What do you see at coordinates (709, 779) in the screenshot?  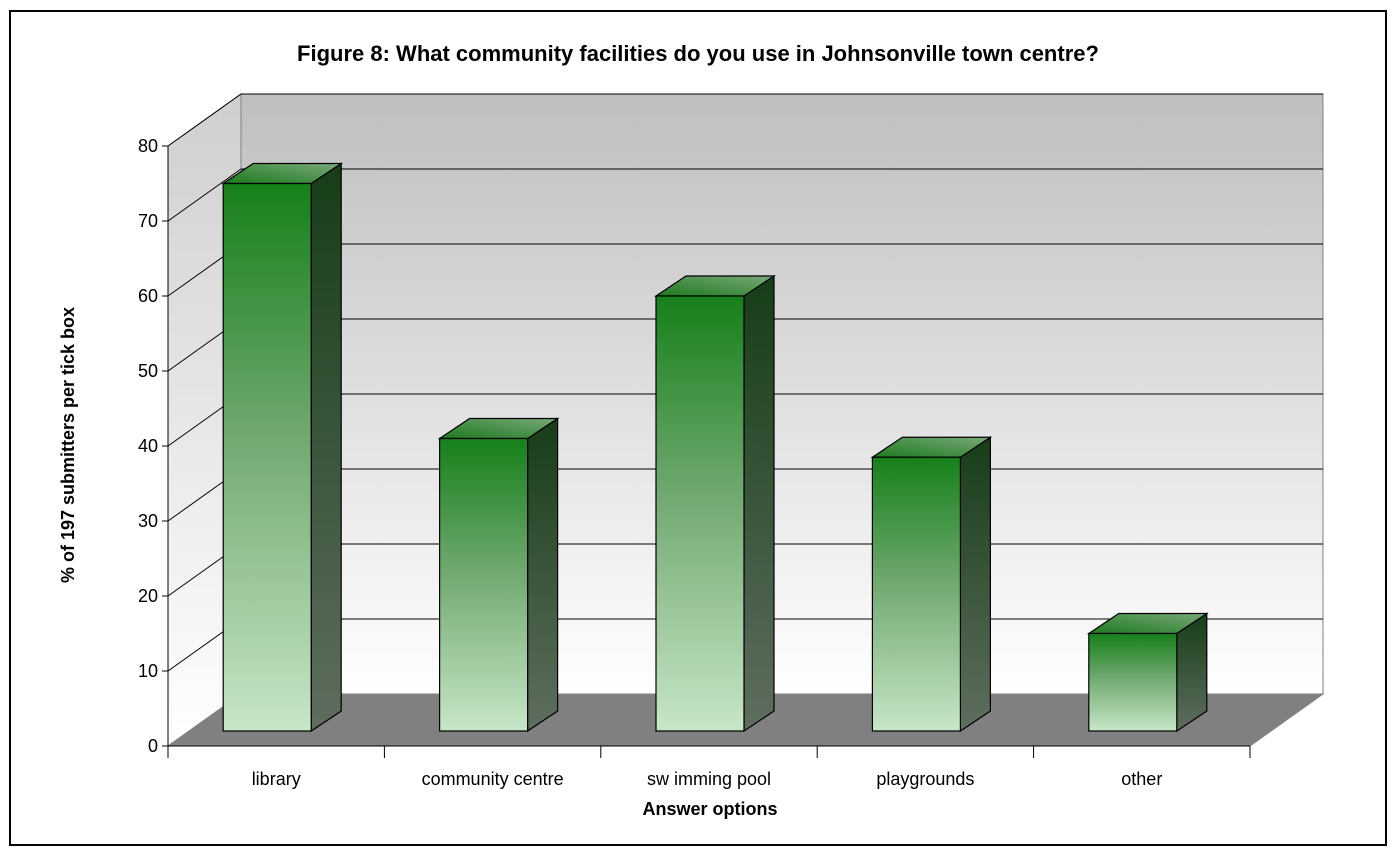 I see `x-tick-label: sw imming pool` at bounding box center [709, 779].